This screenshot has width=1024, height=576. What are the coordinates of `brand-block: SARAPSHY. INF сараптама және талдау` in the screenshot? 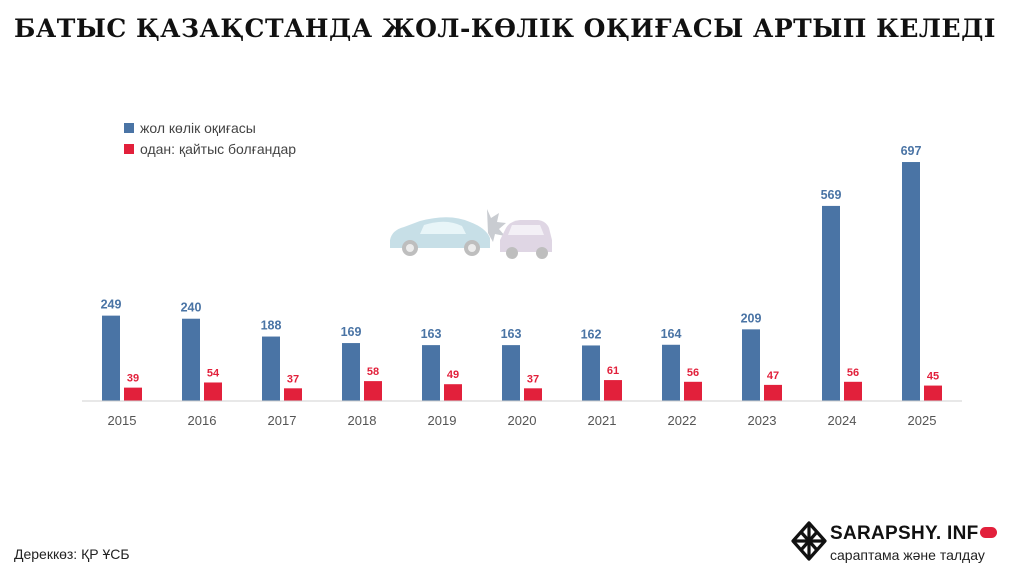 It's located at (905, 545).